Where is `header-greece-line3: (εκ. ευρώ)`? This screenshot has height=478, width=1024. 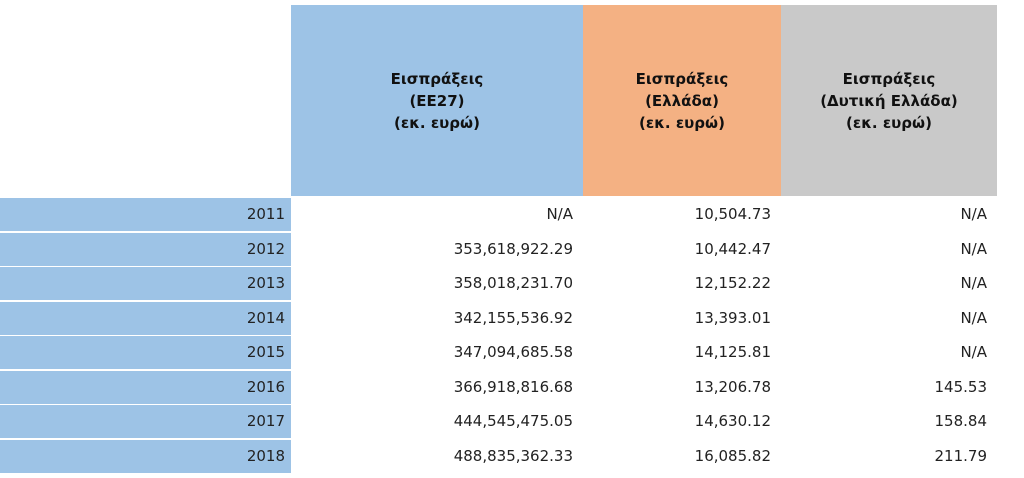
header-greece-line3: (εκ. ευρώ) is located at coordinates (682, 122).